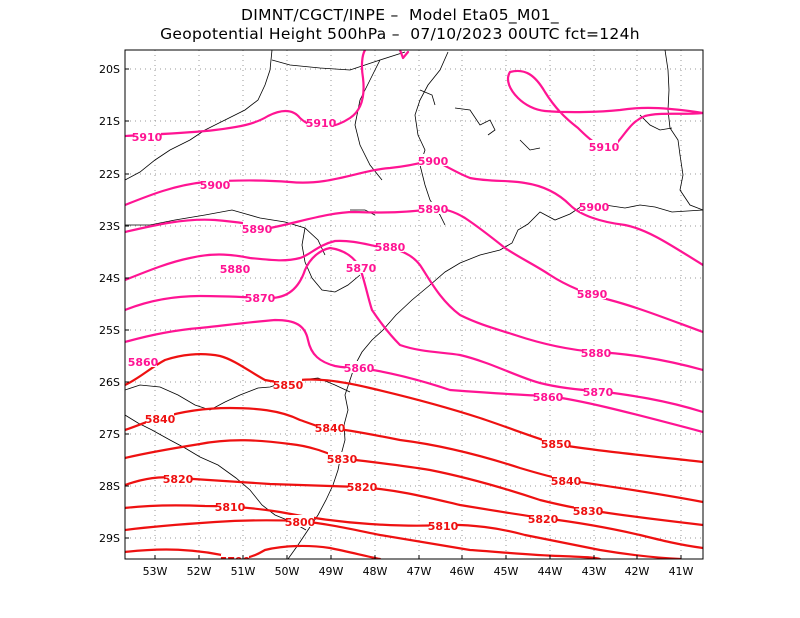 The width and height of the screenshot is (800, 618). What do you see at coordinates (109, 486) in the screenshot?
I see `lat-tick-label: 28S` at bounding box center [109, 486].